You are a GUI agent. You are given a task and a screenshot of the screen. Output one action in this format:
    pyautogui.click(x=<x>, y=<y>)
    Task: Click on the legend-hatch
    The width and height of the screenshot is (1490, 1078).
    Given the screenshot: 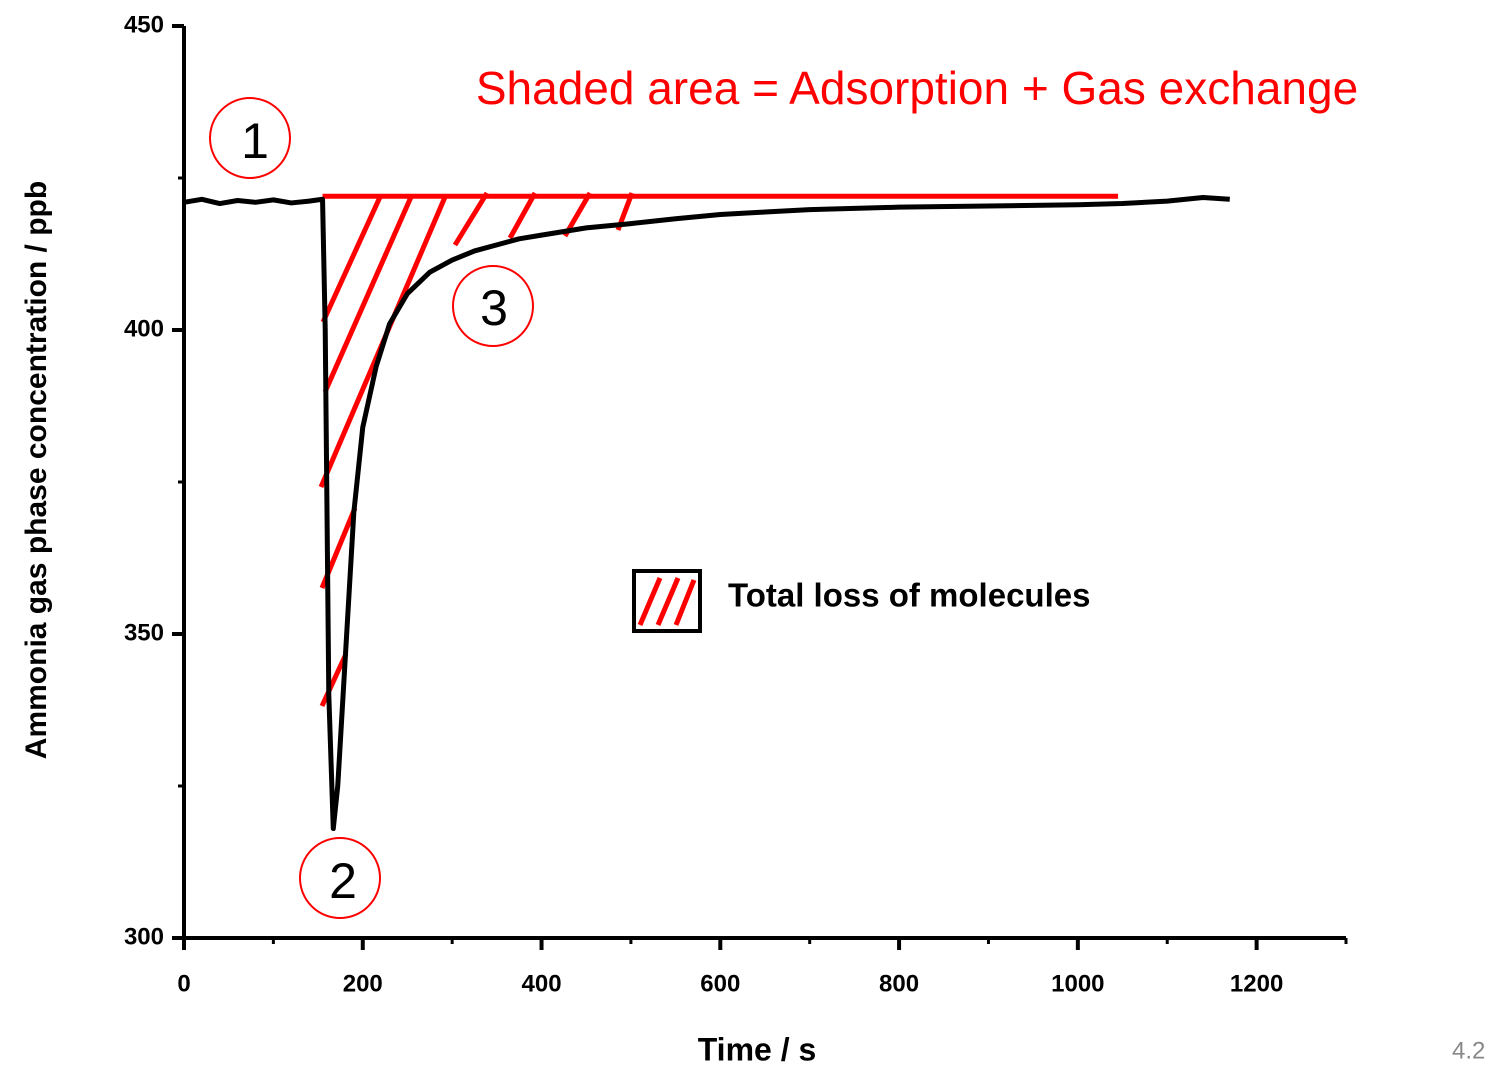 What is the action you would take?
    pyautogui.click(x=667, y=601)
    